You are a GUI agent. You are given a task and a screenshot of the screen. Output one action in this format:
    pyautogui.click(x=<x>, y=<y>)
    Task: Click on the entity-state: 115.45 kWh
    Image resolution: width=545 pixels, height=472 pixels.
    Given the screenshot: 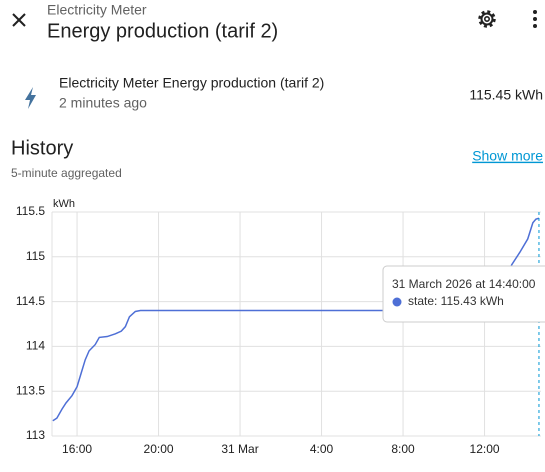 What is the action you would take?
    pyautogui.click(x=506, y=95)
    